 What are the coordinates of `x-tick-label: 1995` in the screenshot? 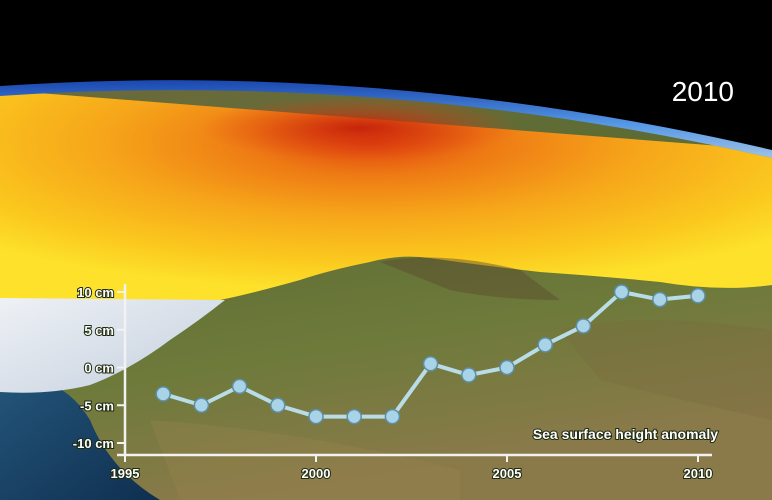 It's located at (125, 473).